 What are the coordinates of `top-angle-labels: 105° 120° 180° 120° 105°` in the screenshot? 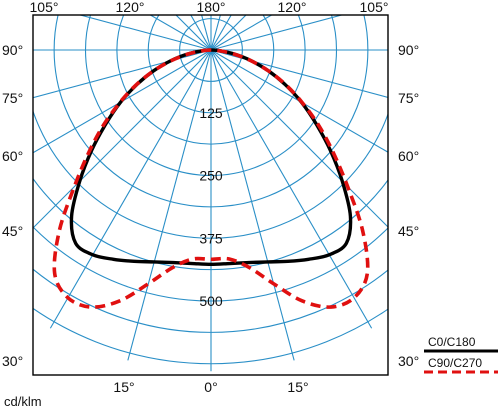 It's located at (209, 7).